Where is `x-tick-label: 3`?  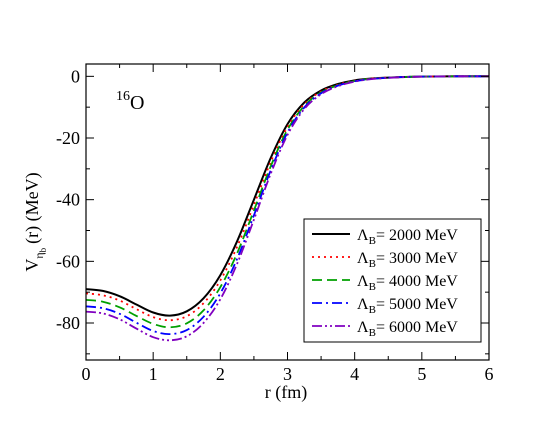
x-tick-label: 3 is located at coordinates (287, 374).